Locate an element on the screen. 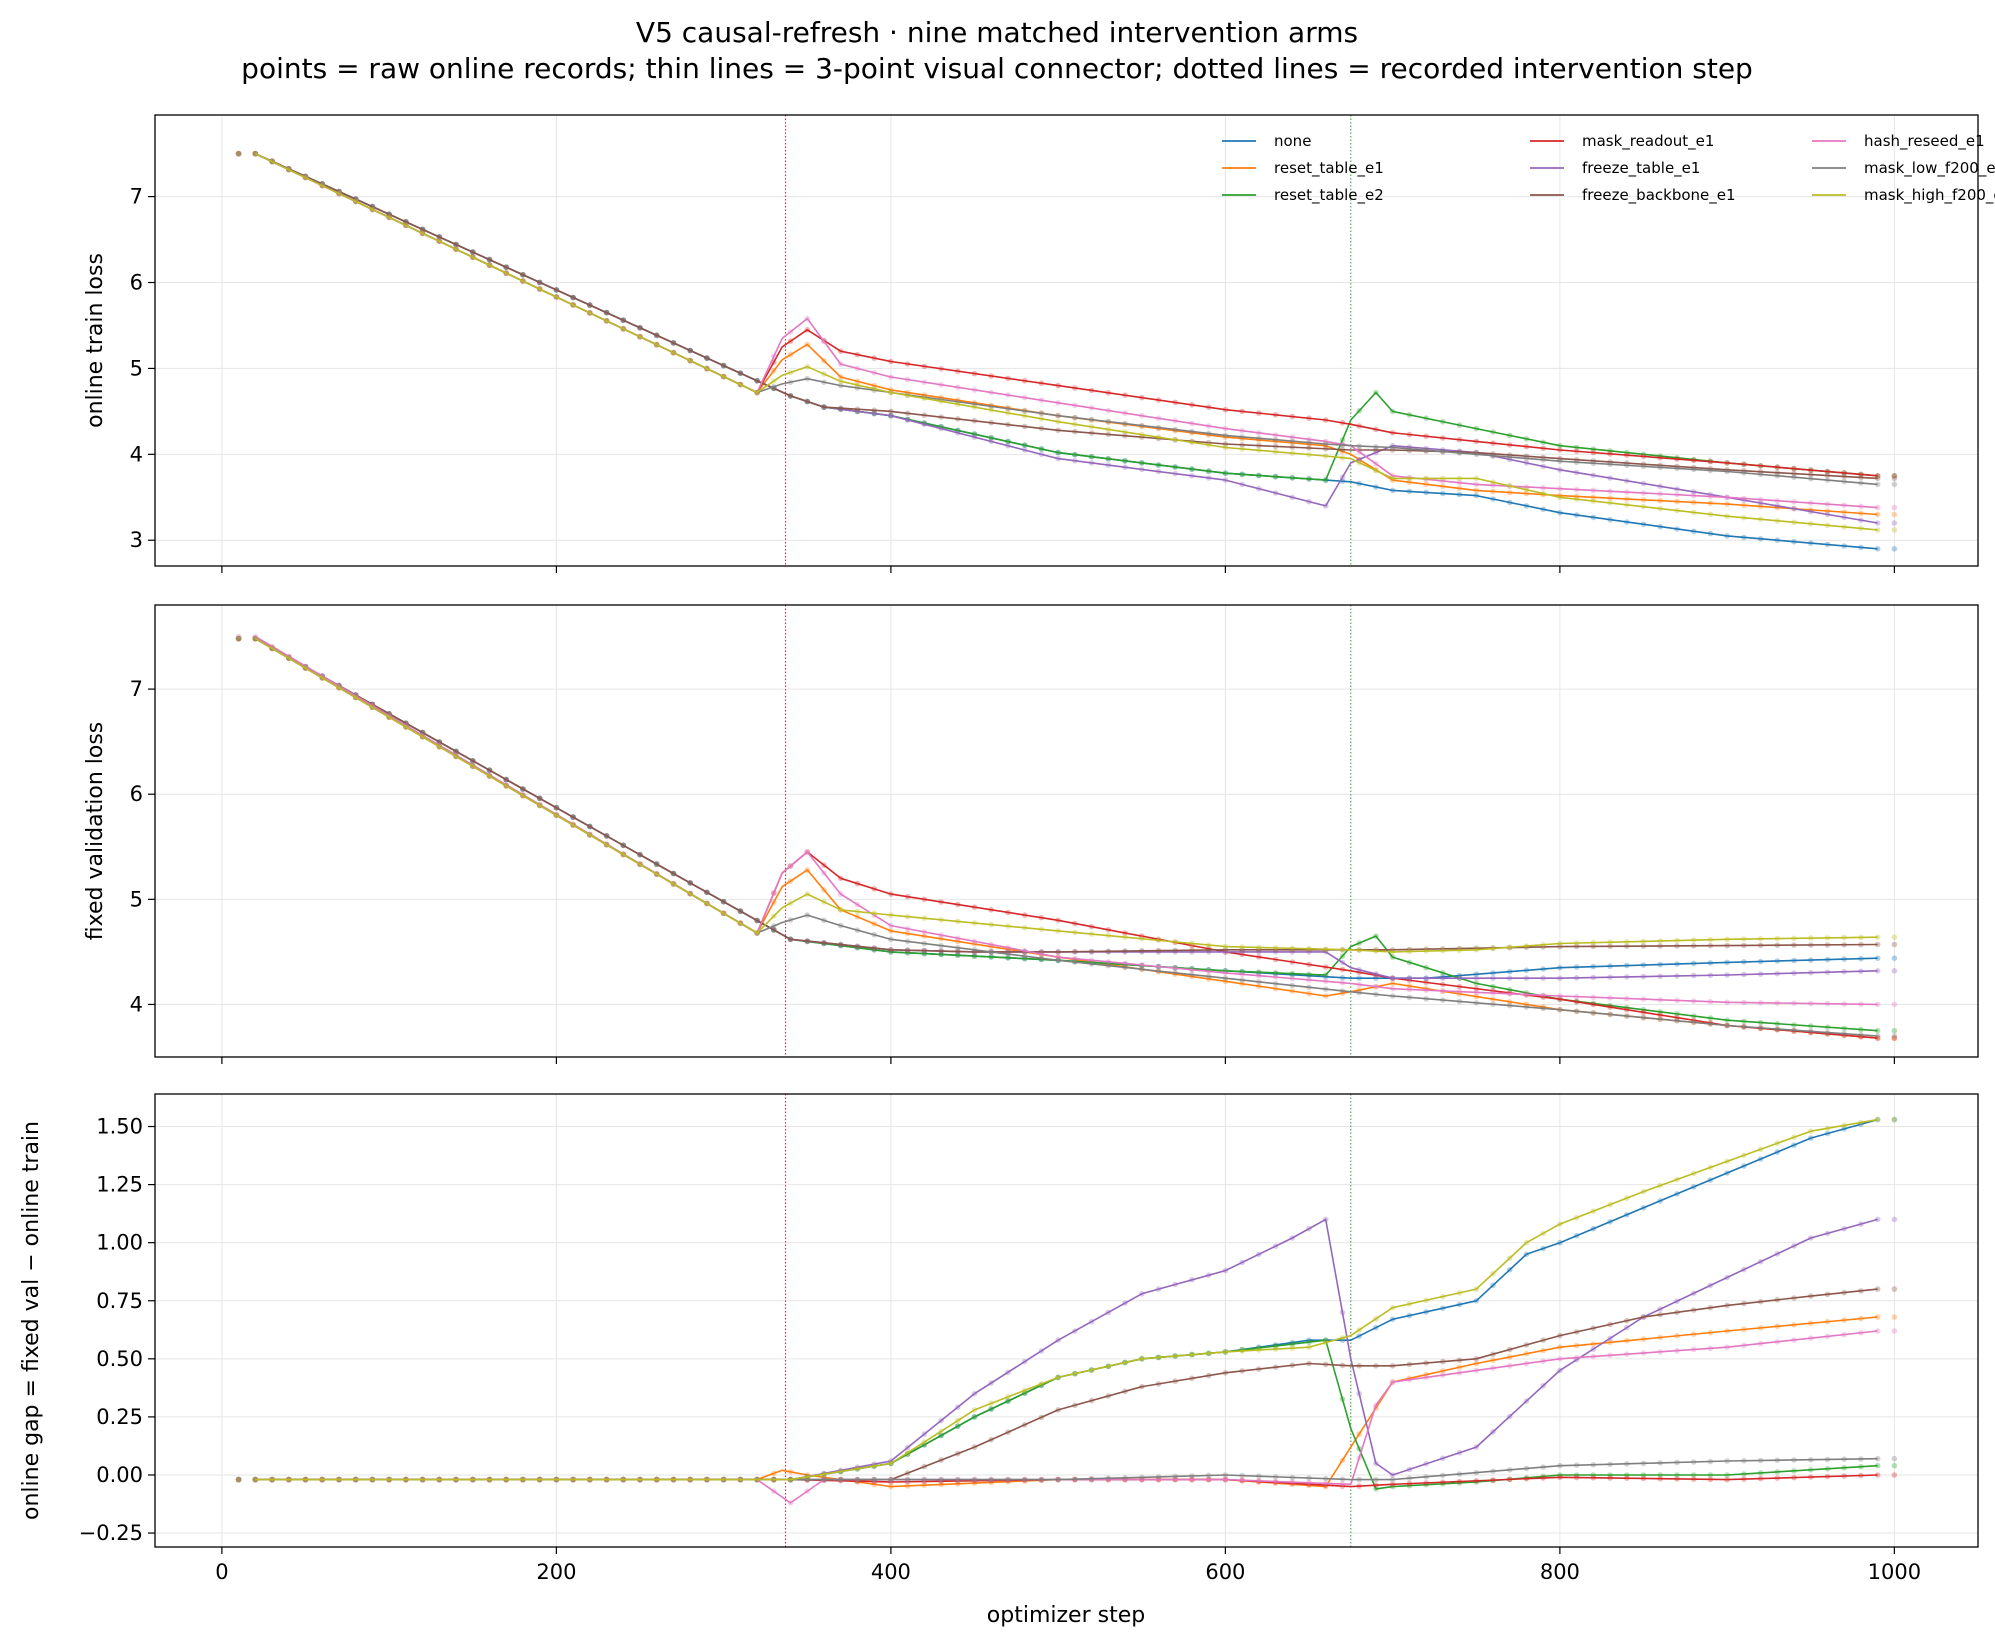 This screenshot has width=1995, height=1646. legend-label: mask_readout_e1 is located at coordinates (1648, 141).